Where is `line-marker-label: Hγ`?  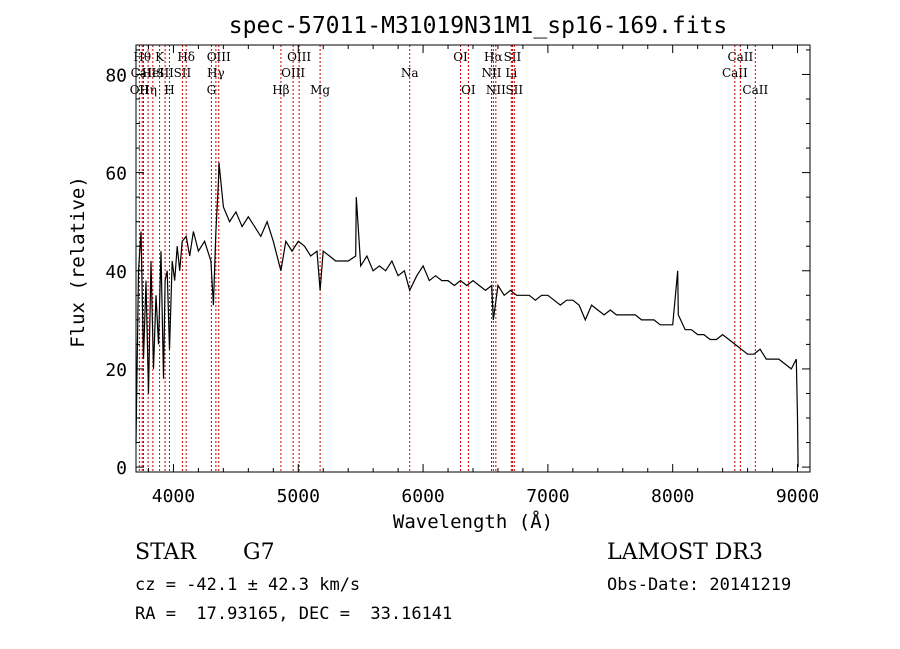
line-marker-label: Hγ is located at coordinates (216, 73).